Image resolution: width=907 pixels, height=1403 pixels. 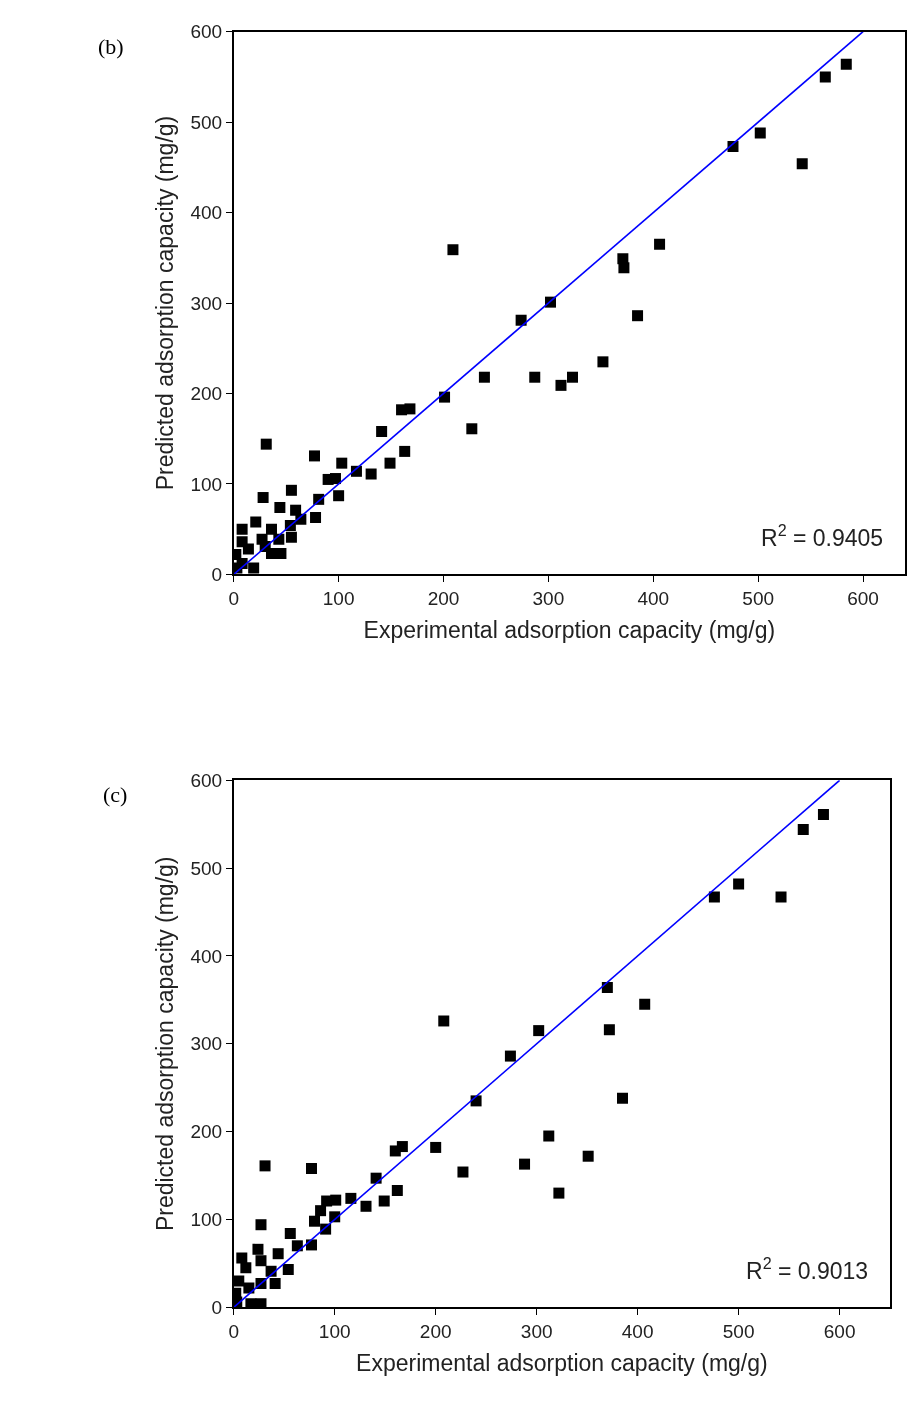 I want to click on annotation: R$^{2}$ = 0.9013, so click(x=807, y=1269).